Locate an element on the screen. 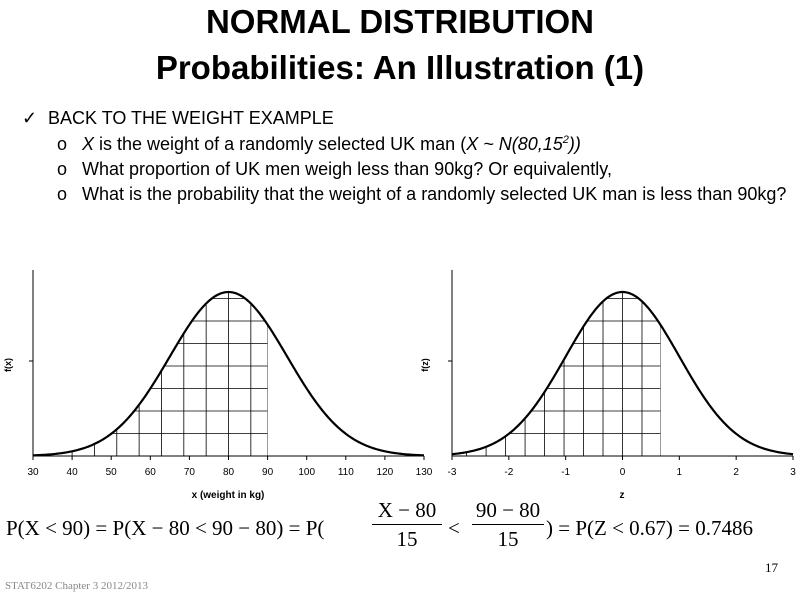 The height and width of the screenshot is (600, 800). page-number: 17 is located at coordinates (771, 567).